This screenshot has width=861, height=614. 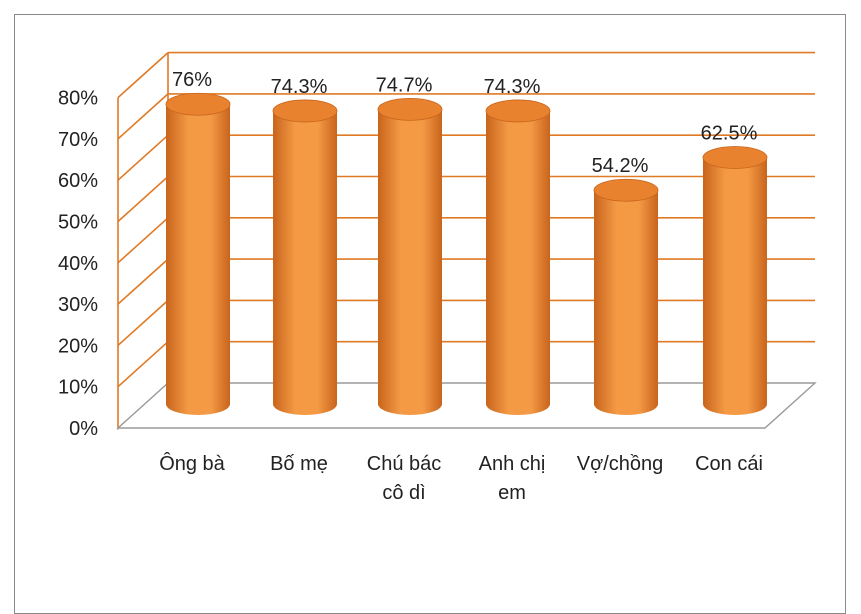 I want to click on y-tick-label: 60%, so click(x=78, y=181).